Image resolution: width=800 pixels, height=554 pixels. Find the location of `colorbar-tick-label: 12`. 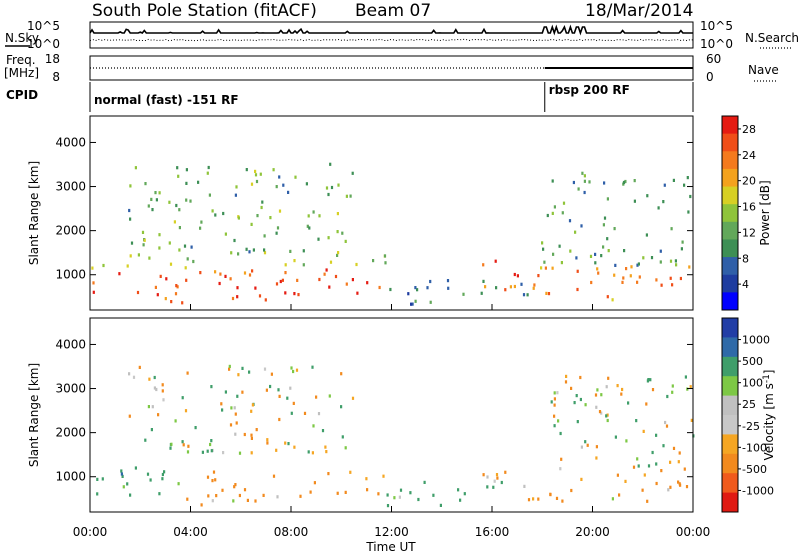

colorbar-tick-label: 12 is located at coordinates (749, 232).